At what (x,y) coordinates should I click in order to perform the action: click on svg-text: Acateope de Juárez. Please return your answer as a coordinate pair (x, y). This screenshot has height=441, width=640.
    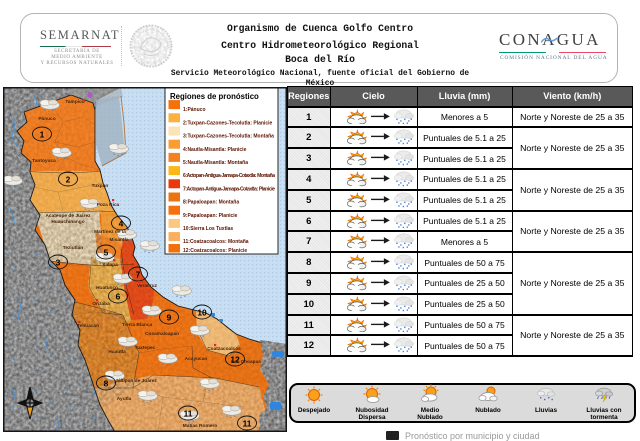
    Looking at the image, I should click on (68, 216).